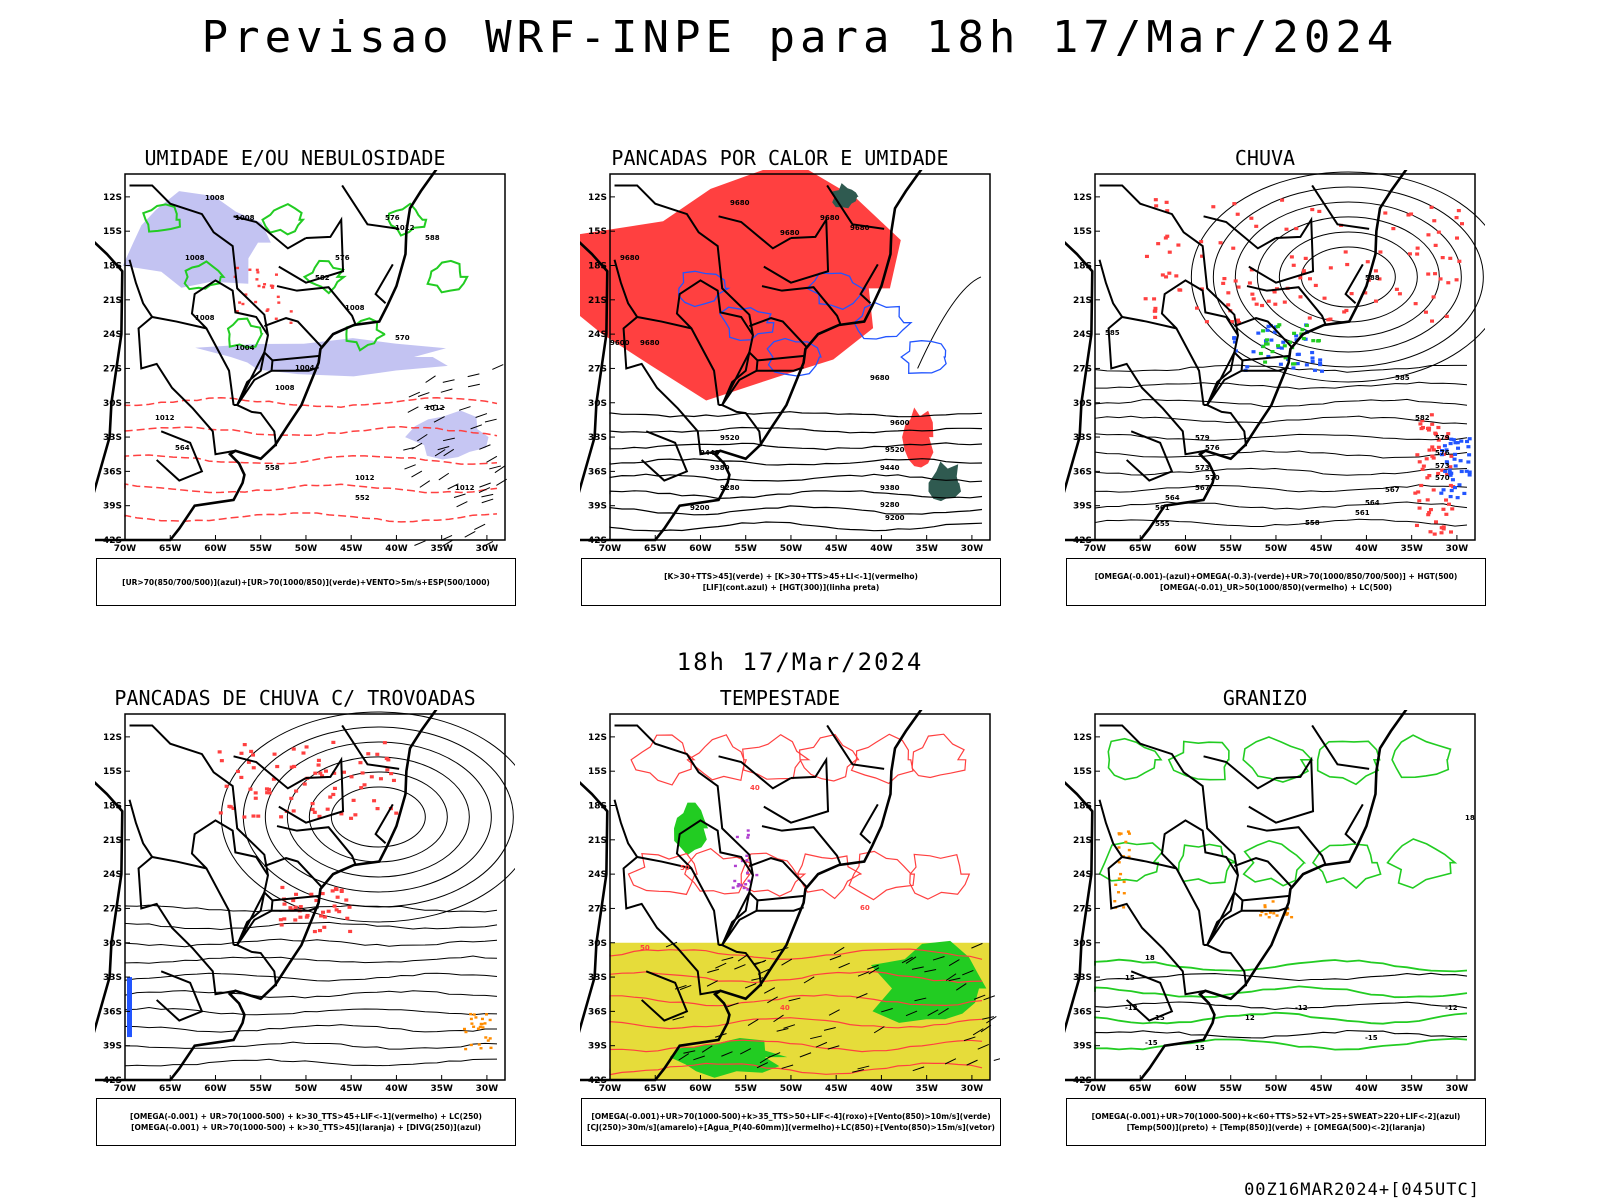  What do you see at coordinates (1212, 448) in the screenshot?
I see `contour-label: 576` at bounding box center [1212, 448].